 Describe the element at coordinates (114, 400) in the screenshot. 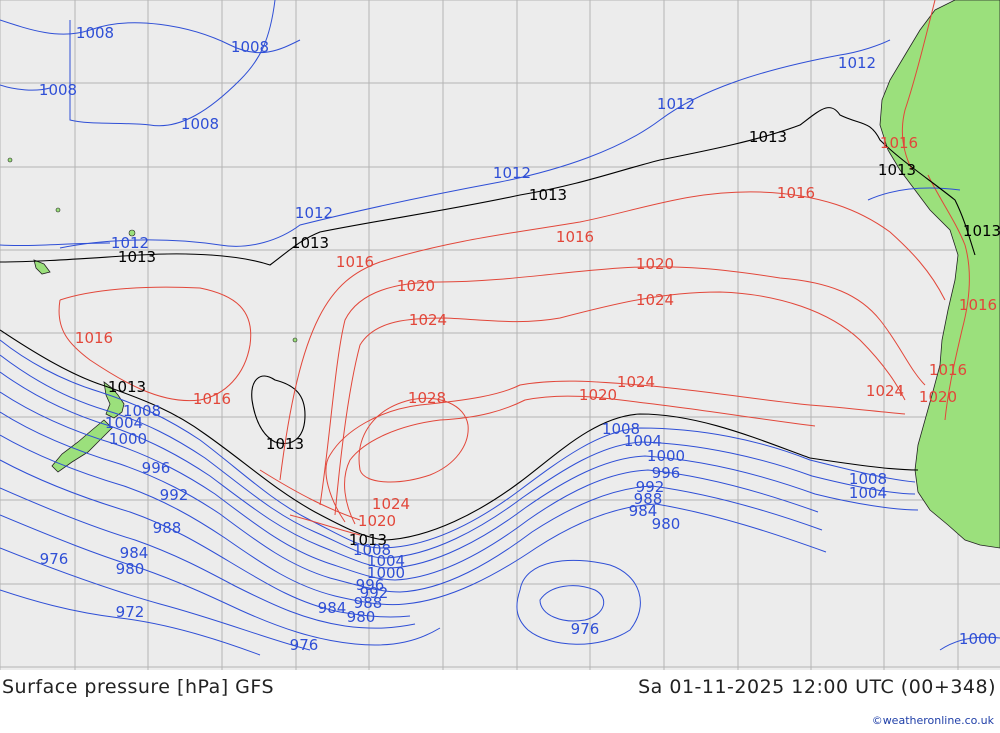

I see `new-zealand-north-island` at that location.